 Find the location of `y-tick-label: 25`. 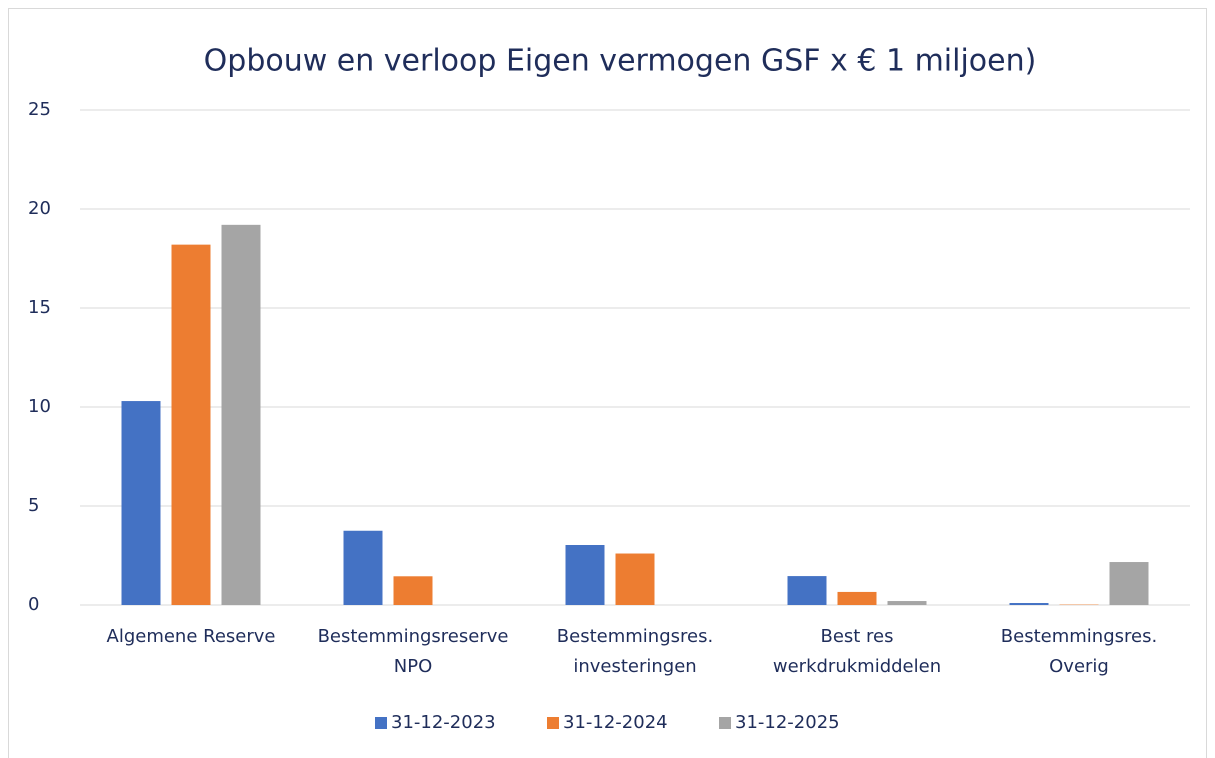

y-tick-label: 25 is located at coordinates (39, 109).